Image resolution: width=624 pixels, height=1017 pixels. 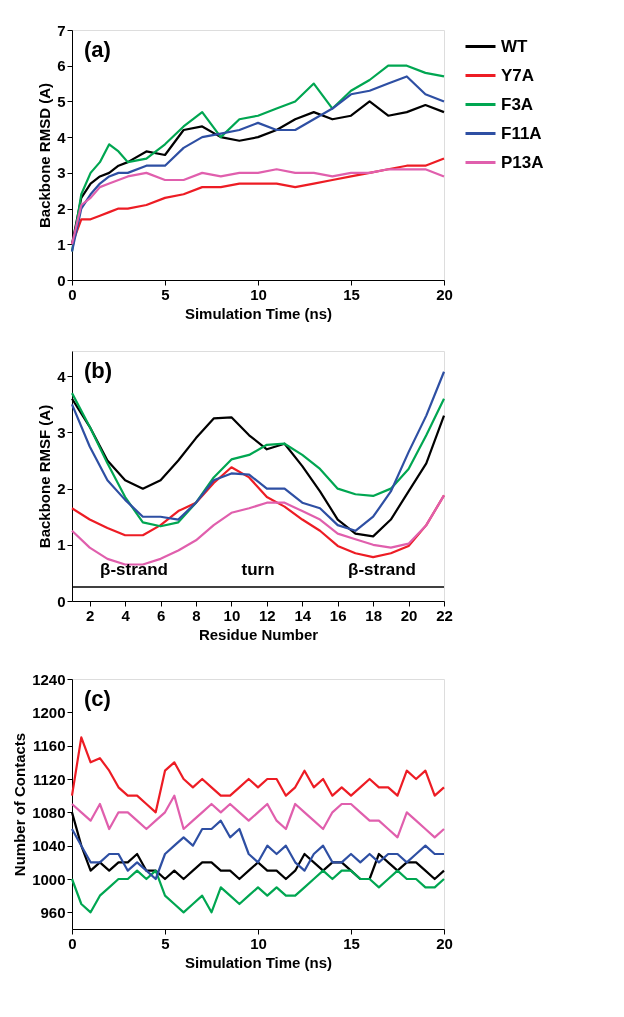 I want to click on y-tick-label: 1000, so click(x=49, y=879).